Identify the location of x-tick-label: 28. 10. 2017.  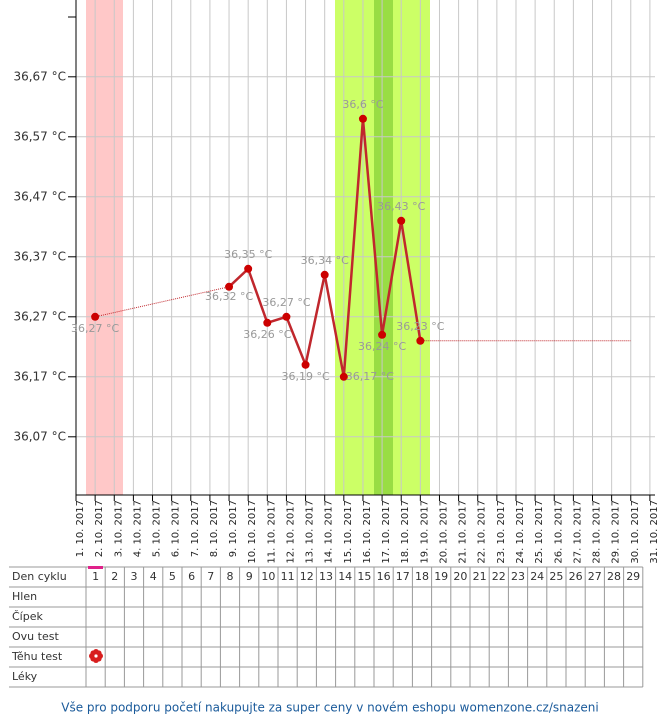
(597, 532).